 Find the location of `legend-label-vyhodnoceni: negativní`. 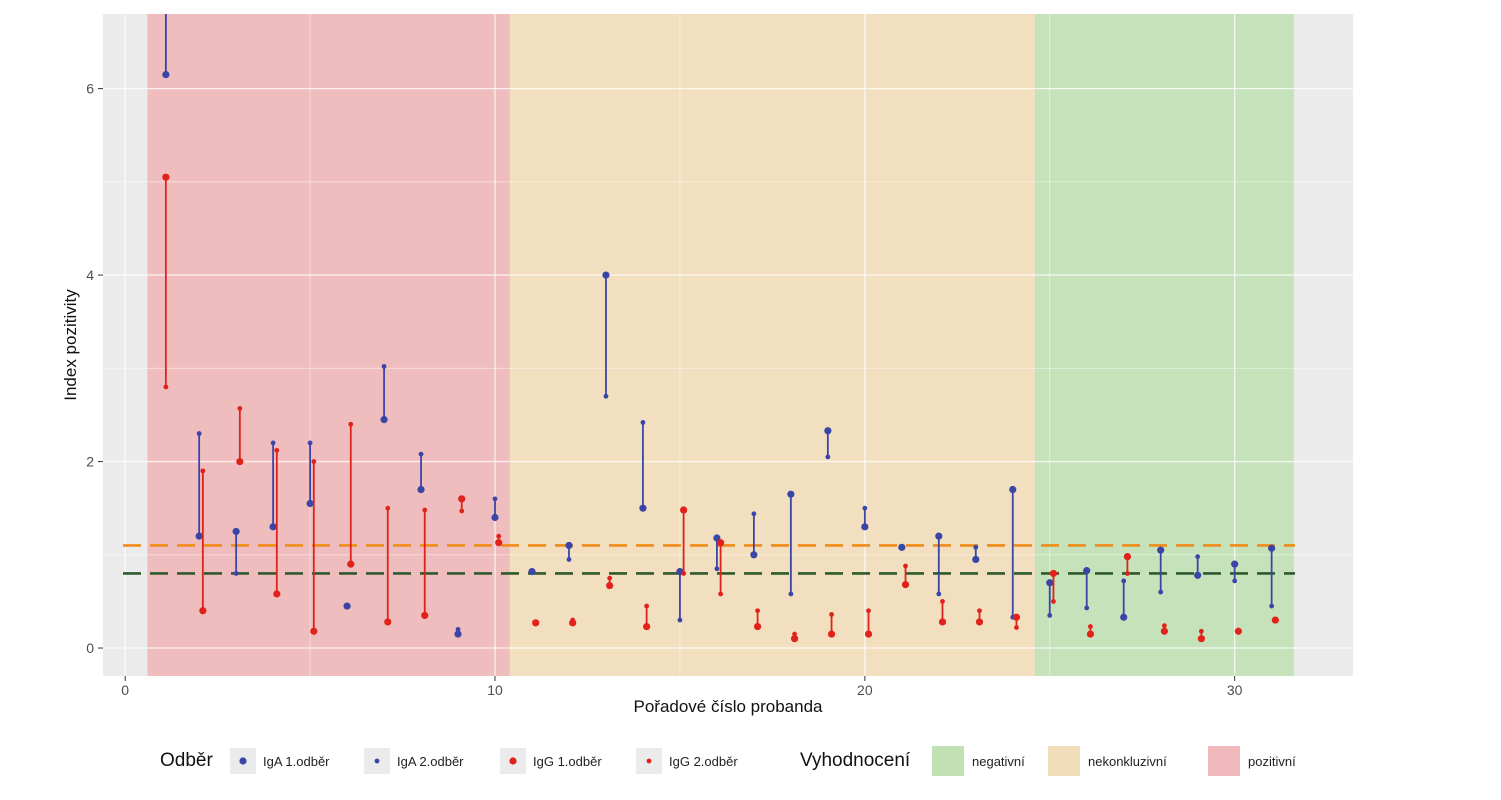

legend-label-vyhodnoceni: negativní is located at coordinates (998, 761).